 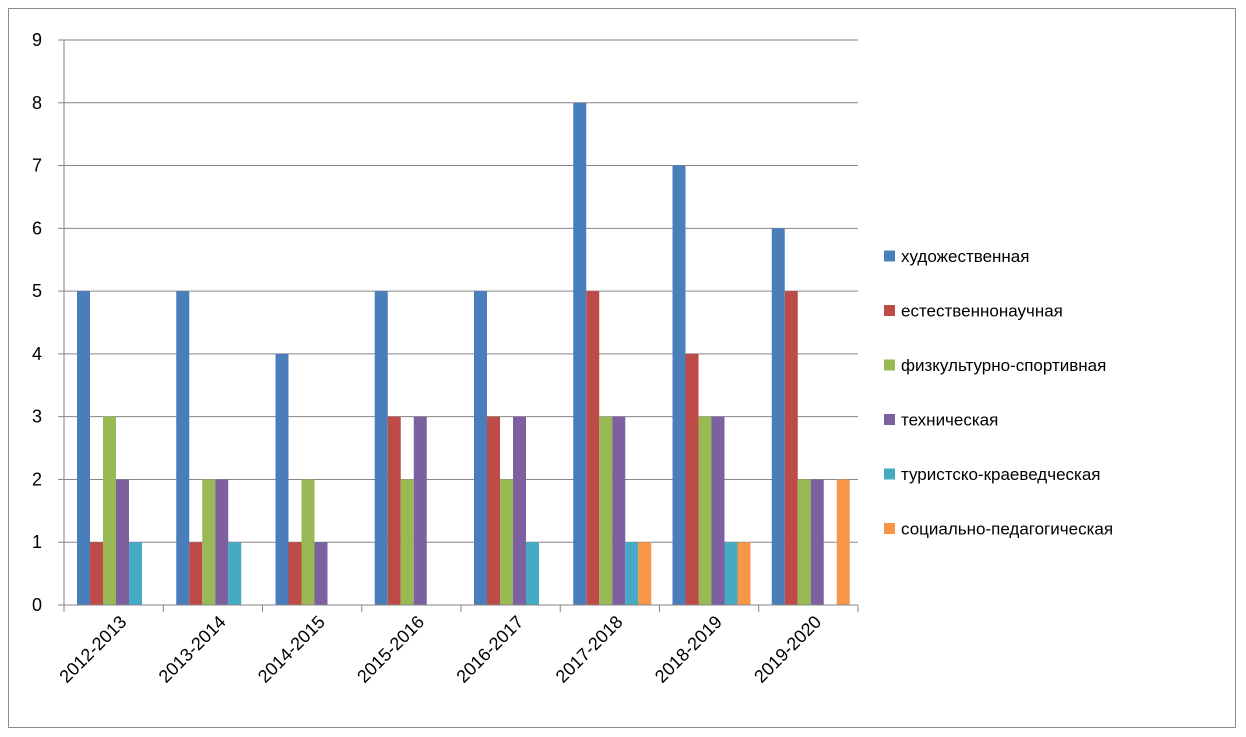 What do you see at coordinates (92, 649) in the screenshot?
I see `x-tick-label: 2012-2013` at bounding box center [92, 649].